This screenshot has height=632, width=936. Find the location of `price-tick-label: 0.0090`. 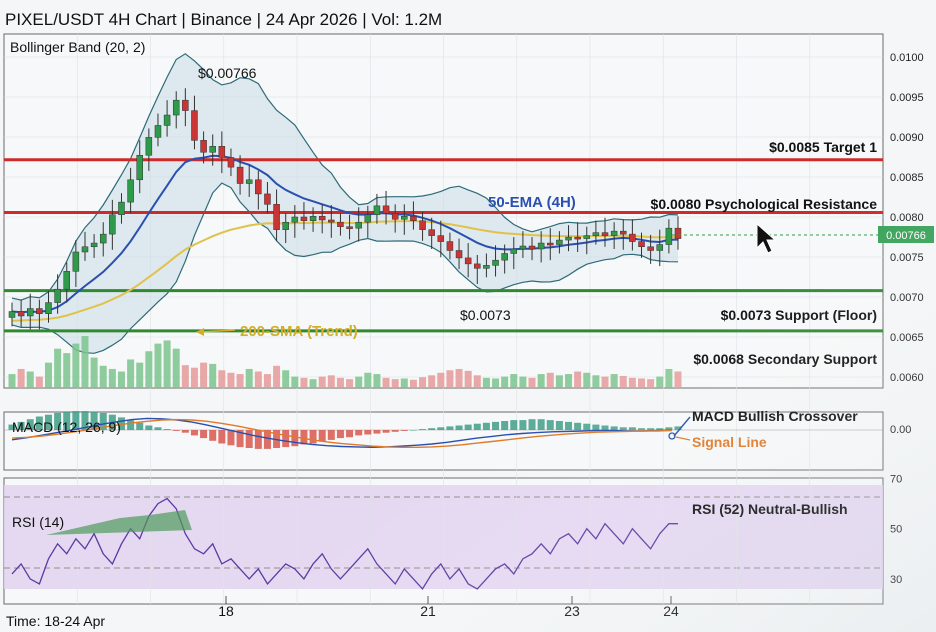

price-tick-label: 0.0090 is located at coordinates (907, 138).